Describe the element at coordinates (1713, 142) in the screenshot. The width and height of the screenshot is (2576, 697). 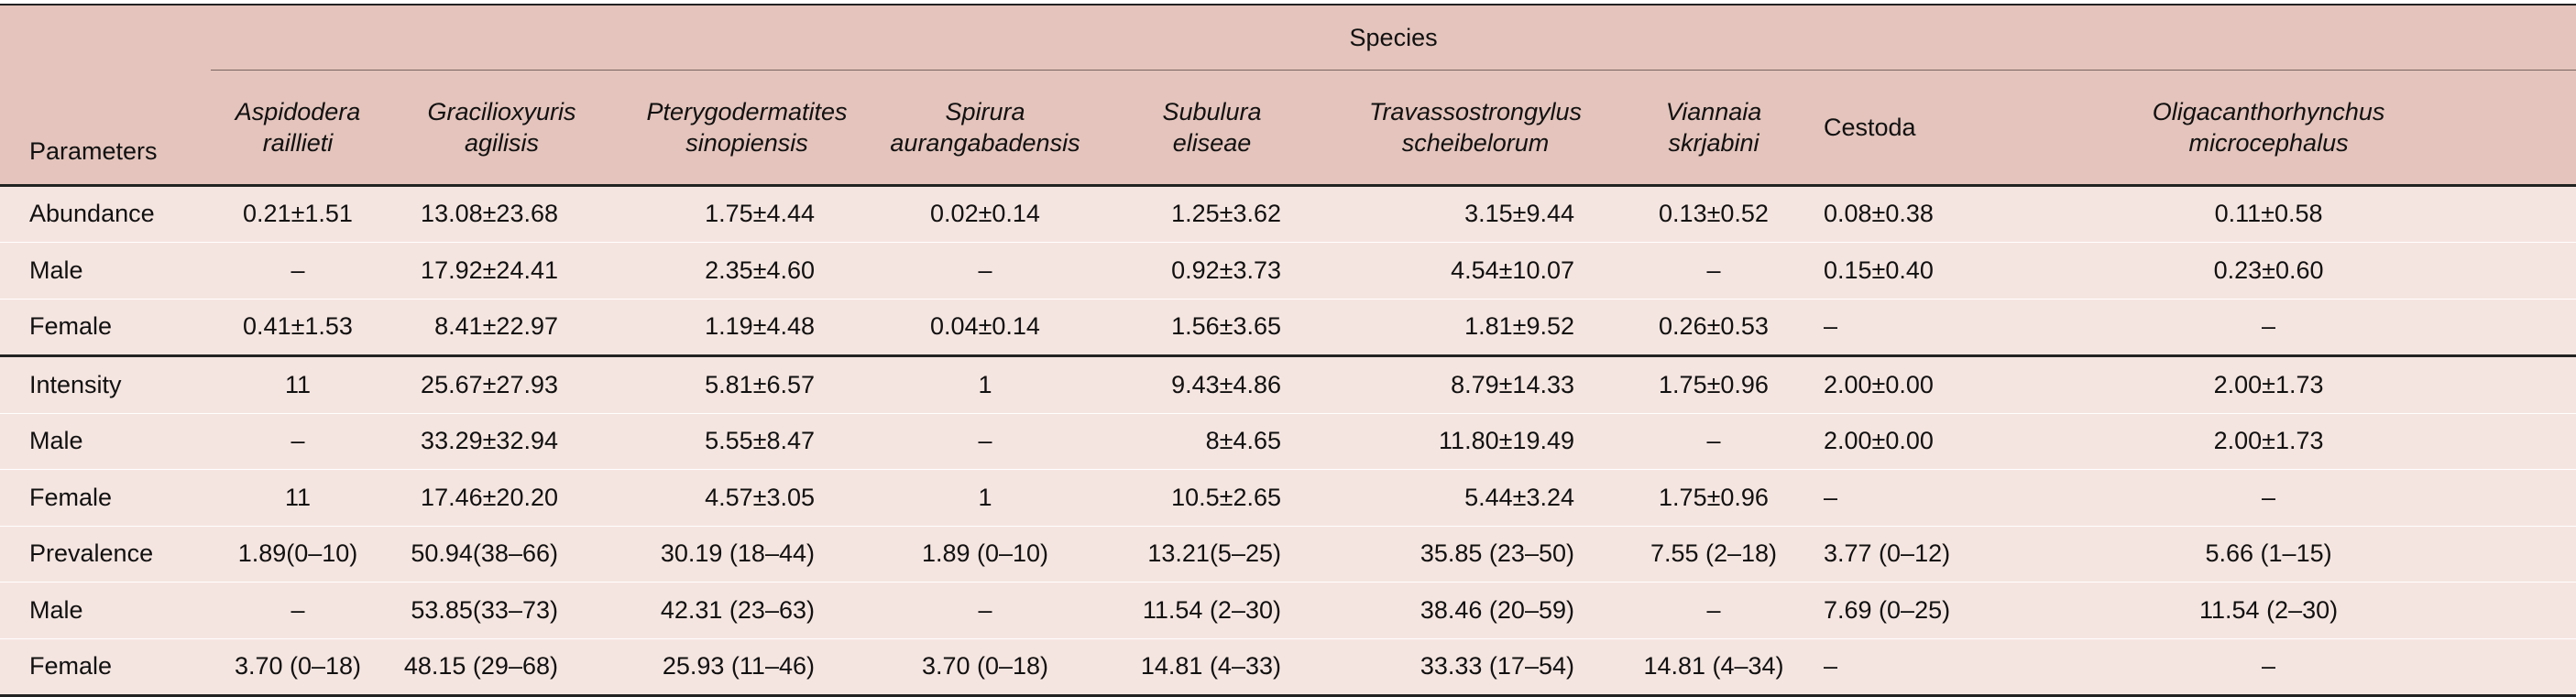
I see `species-name-line: skrjabini` at that location.